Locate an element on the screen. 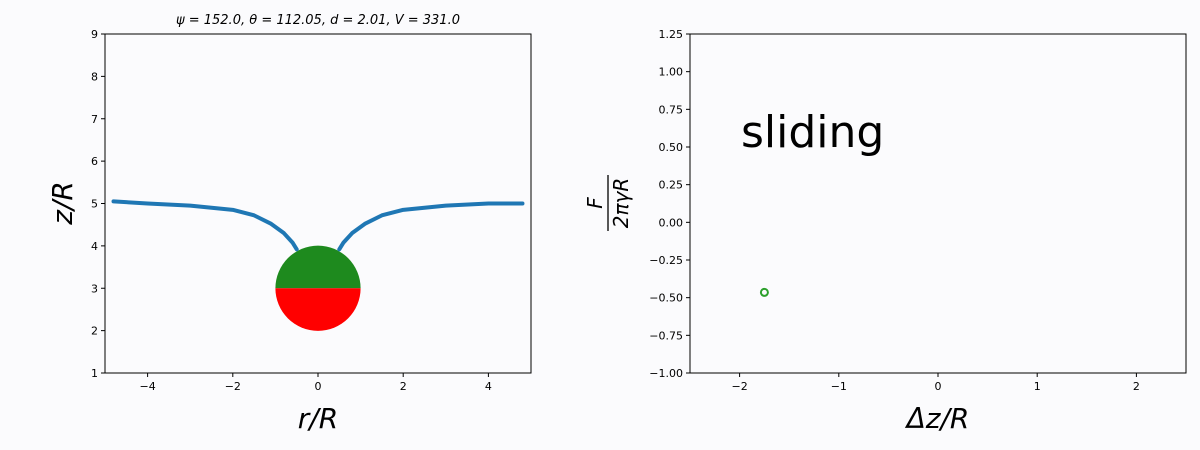 The image size is (1200, 450). y-tick-label: 5 is located at coordinates (94, 204).